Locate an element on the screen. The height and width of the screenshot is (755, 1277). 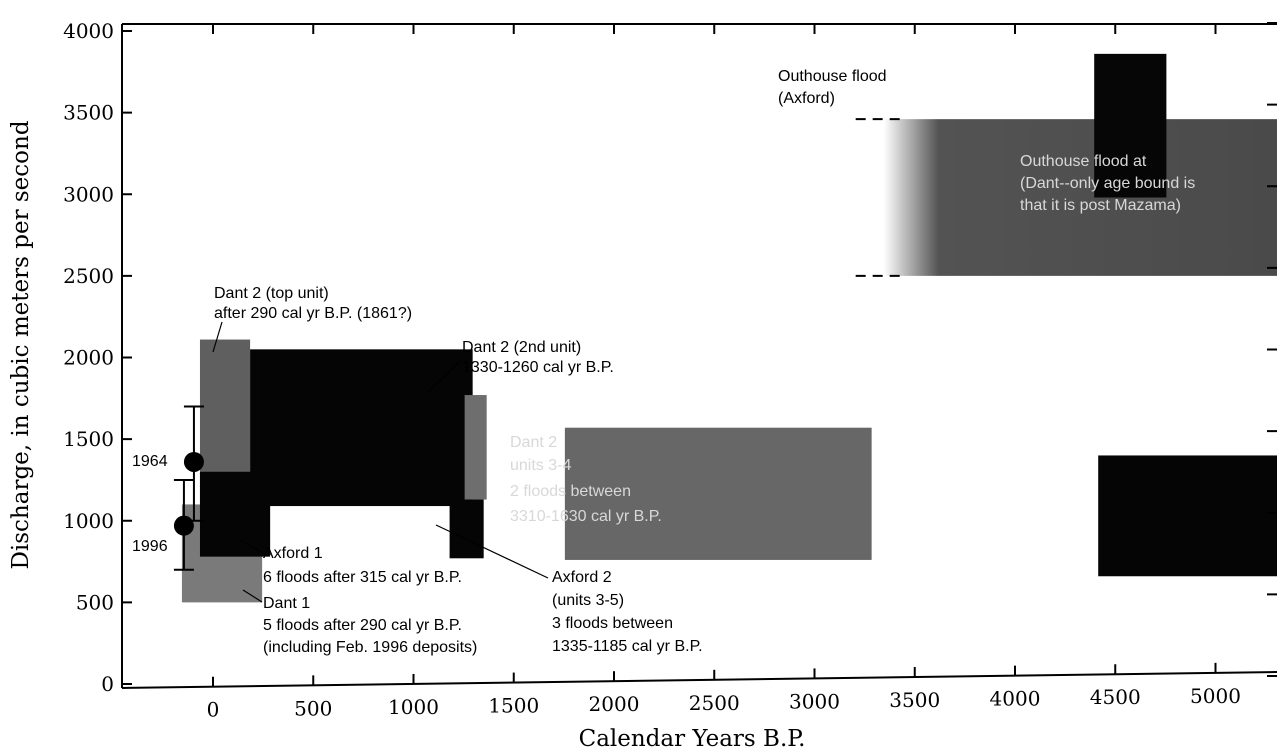
annotation-dant1-line1: Dant 1 is located at coordinates (286, 603).